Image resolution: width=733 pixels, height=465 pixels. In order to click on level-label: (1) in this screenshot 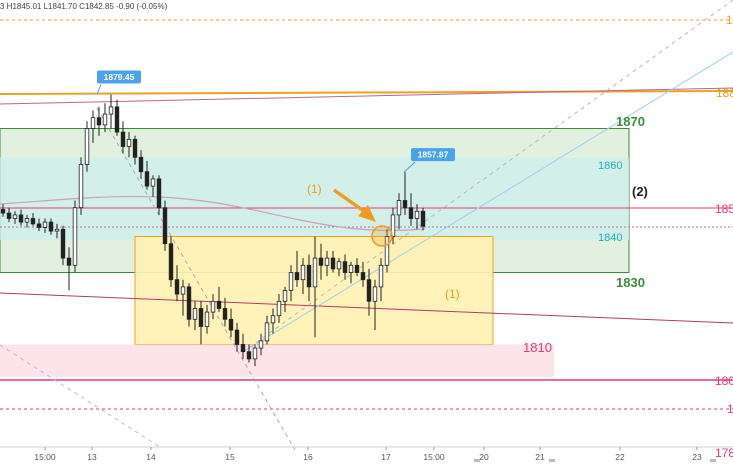, I will do `click(314, 189)`.